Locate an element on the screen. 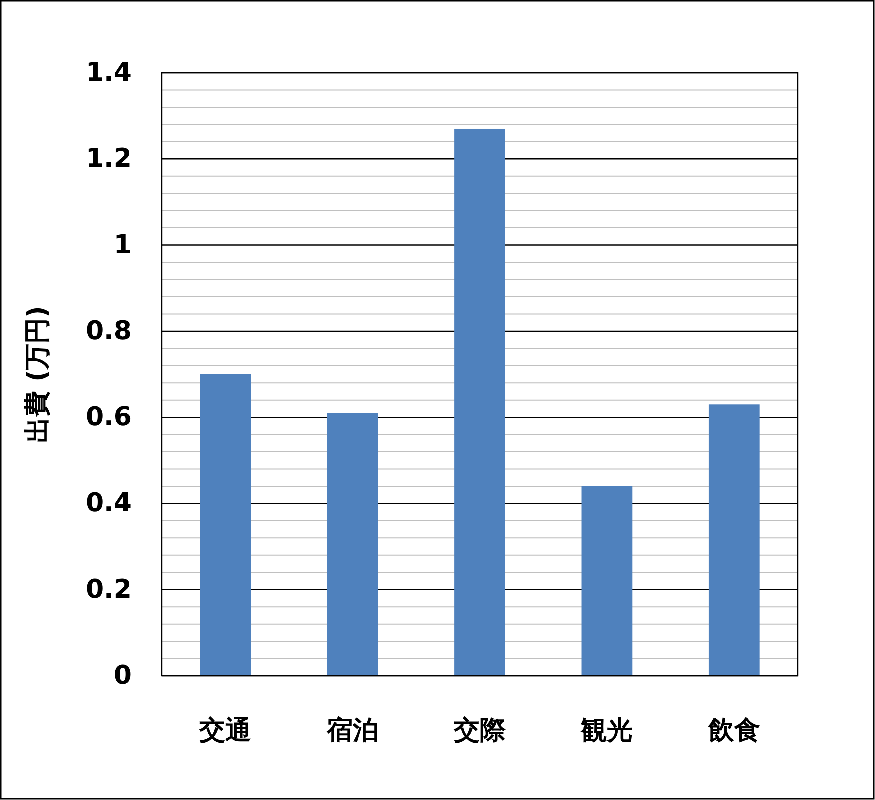 The height and width of the screenshot is (800, 875). x-tick-label: 宿泊 is located at coordinates (352, 731).